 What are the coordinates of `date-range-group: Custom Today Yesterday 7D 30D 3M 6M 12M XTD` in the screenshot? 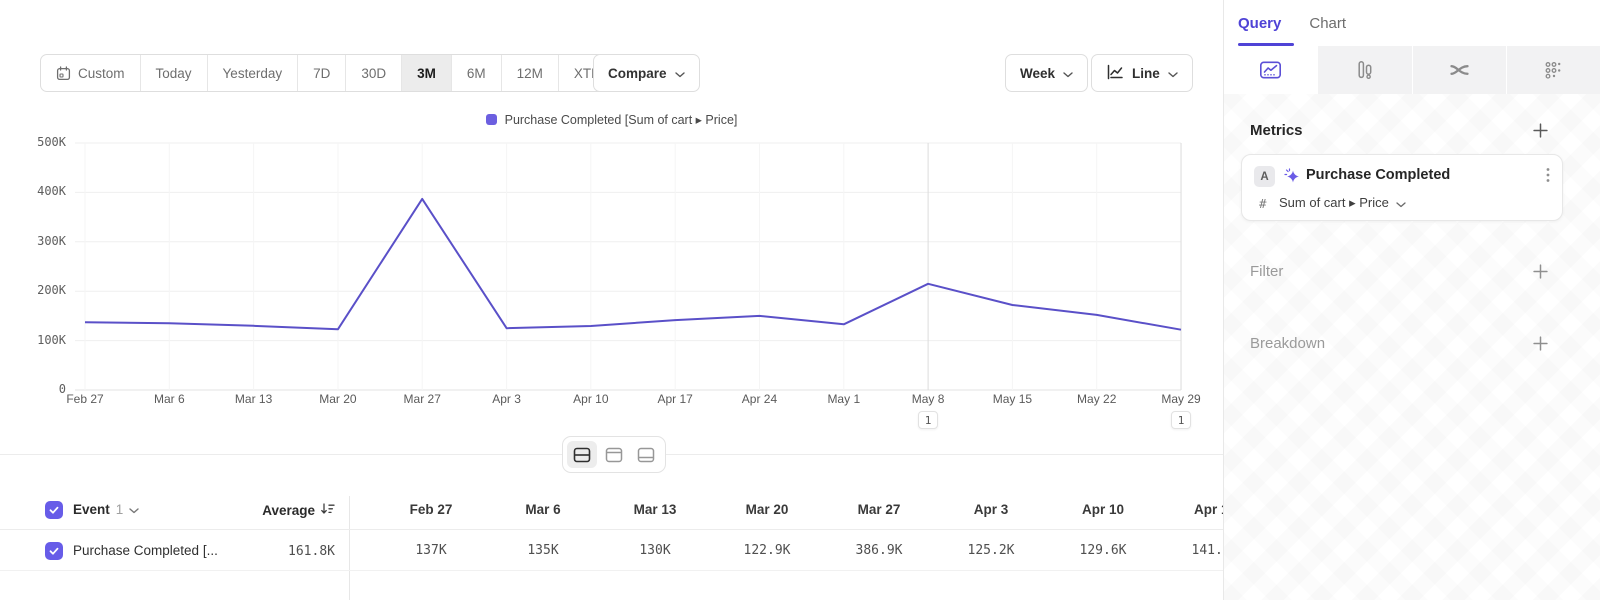 It's located at (337, 73).